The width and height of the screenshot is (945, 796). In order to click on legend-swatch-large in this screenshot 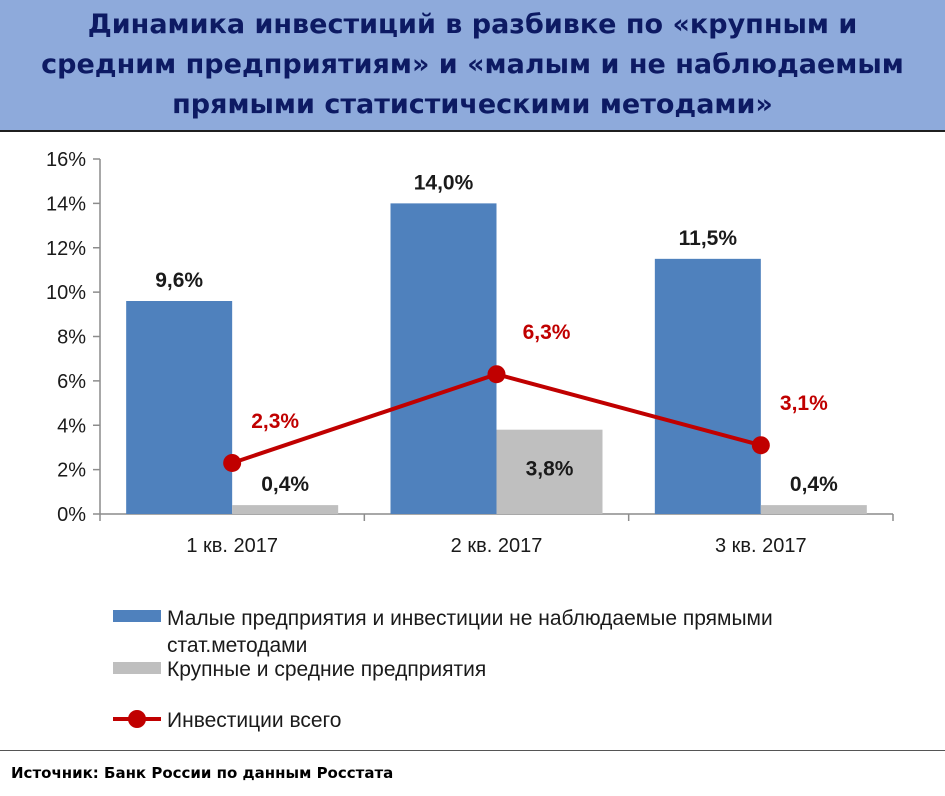, I will do `click(137, 668)`.